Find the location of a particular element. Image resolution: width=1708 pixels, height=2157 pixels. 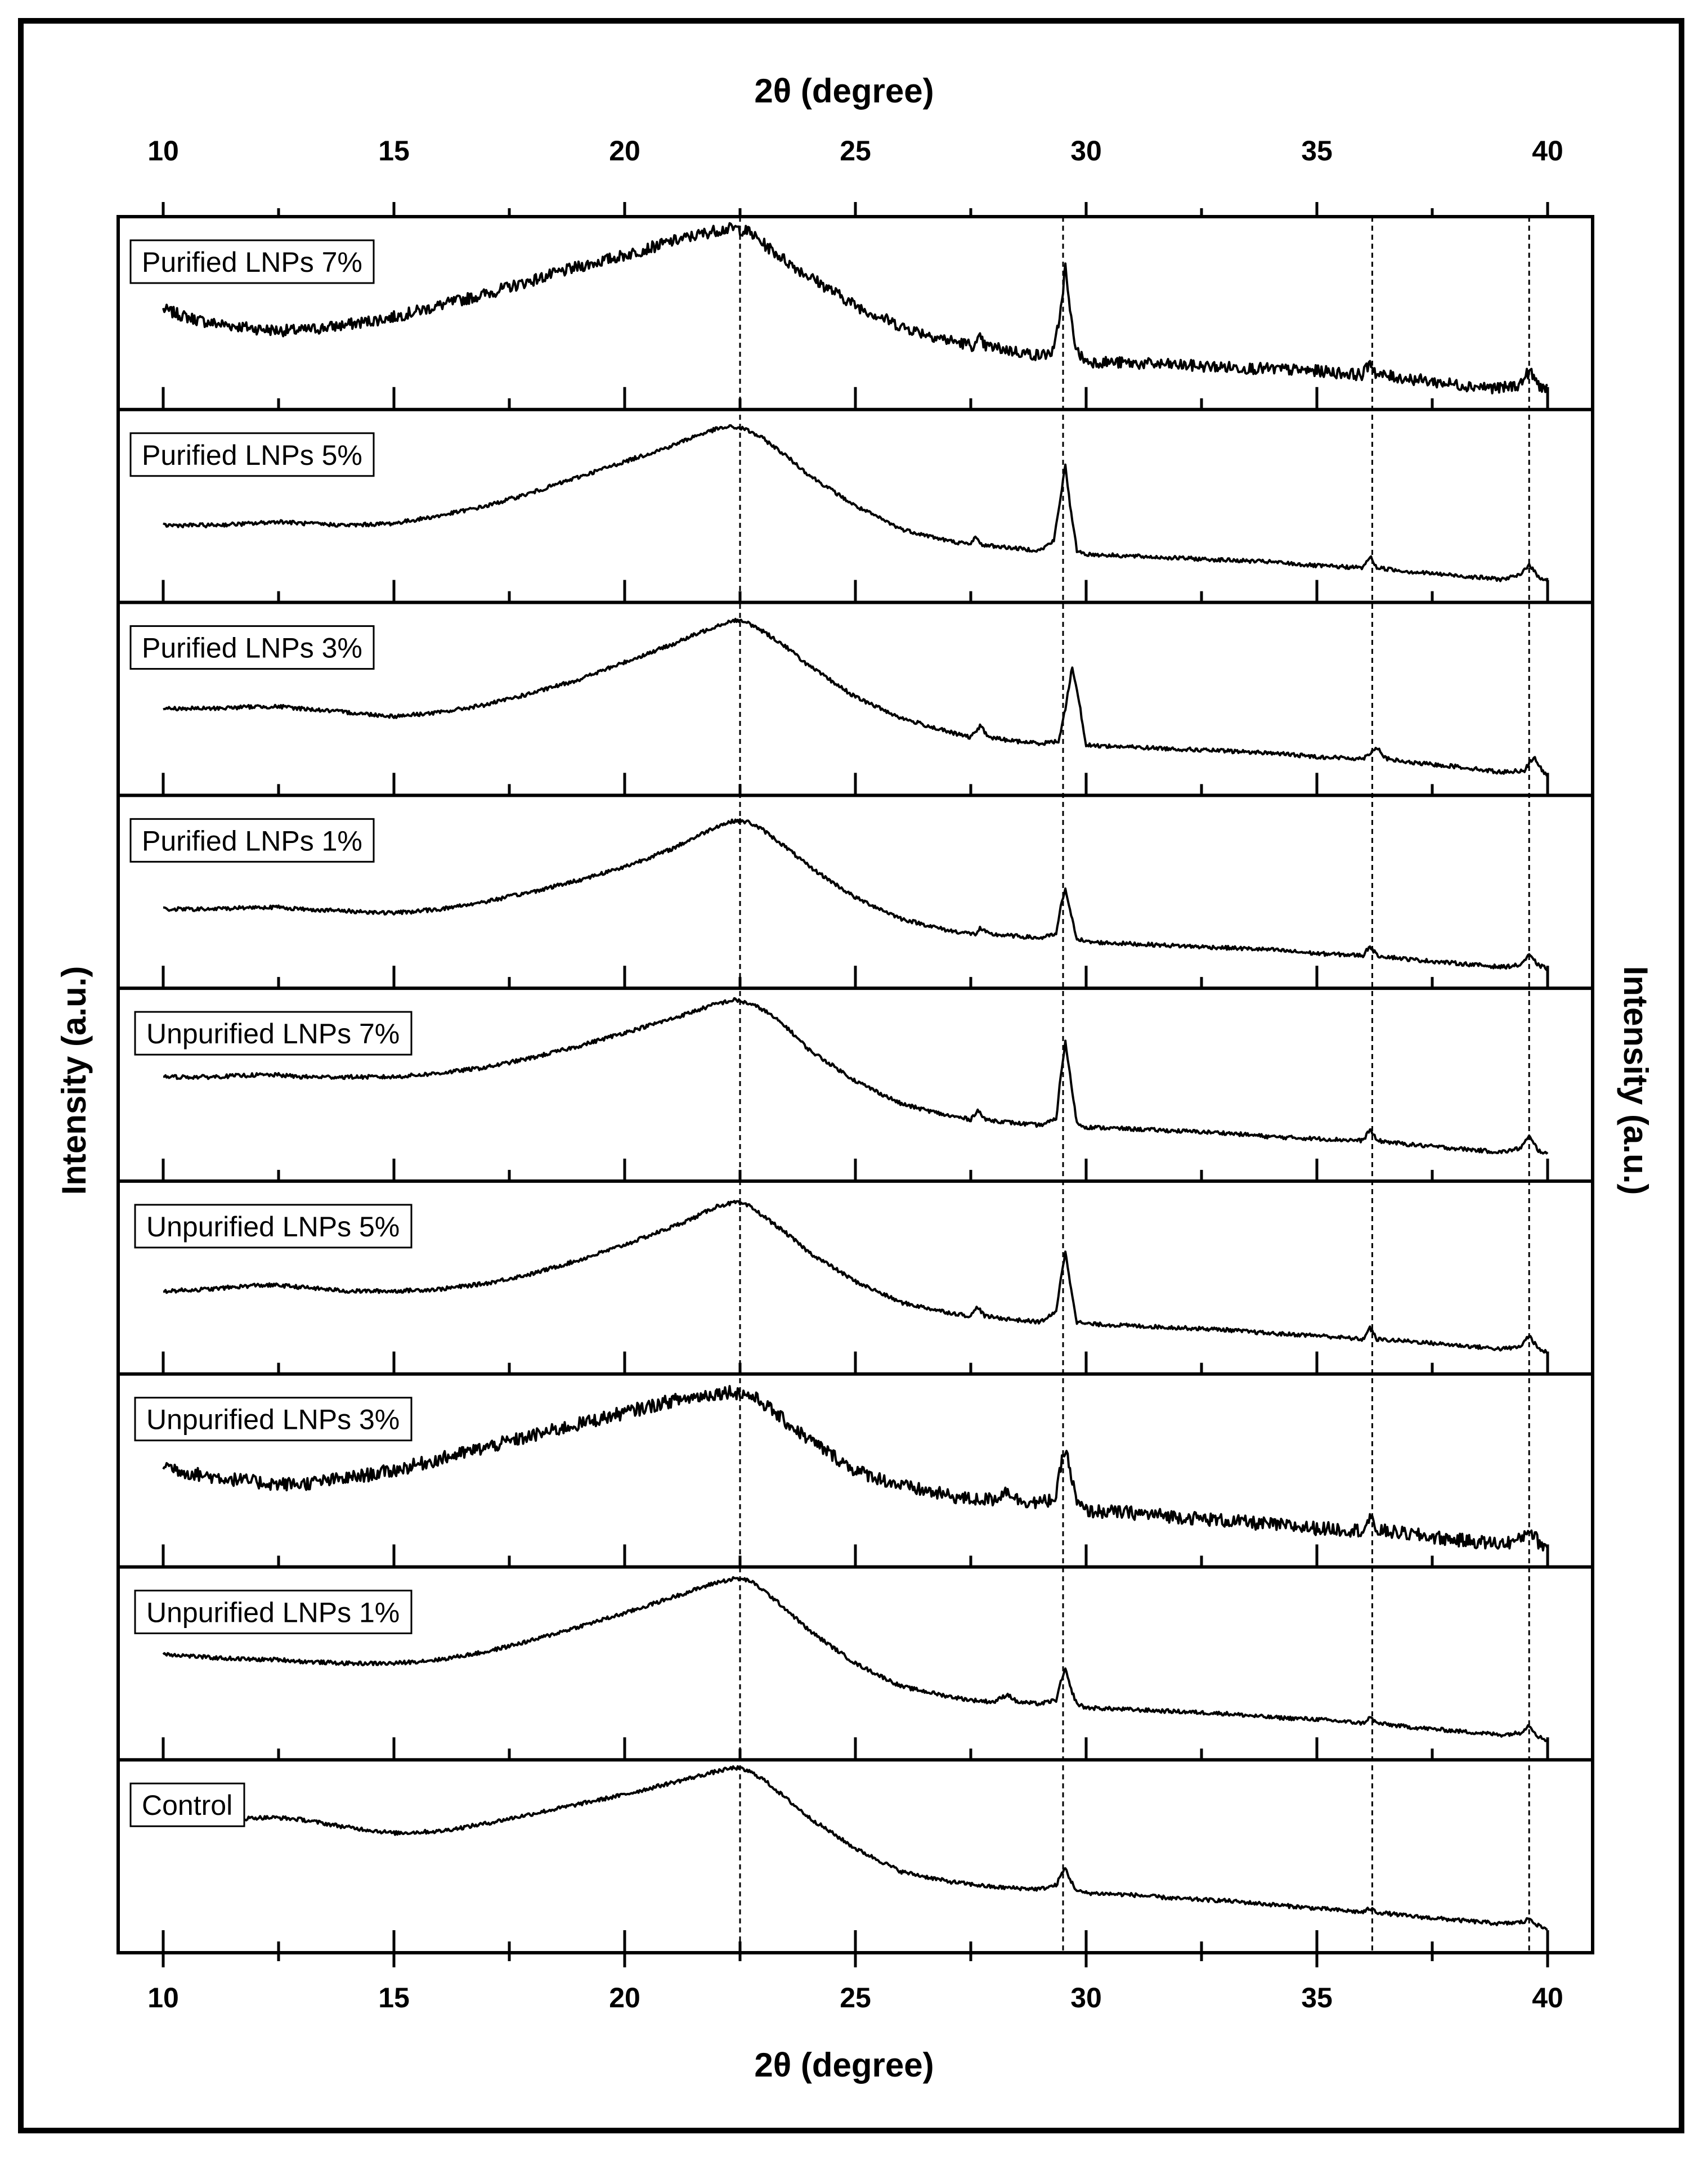

x-tick-label-top: 10 is located at coordinates (163, 151).